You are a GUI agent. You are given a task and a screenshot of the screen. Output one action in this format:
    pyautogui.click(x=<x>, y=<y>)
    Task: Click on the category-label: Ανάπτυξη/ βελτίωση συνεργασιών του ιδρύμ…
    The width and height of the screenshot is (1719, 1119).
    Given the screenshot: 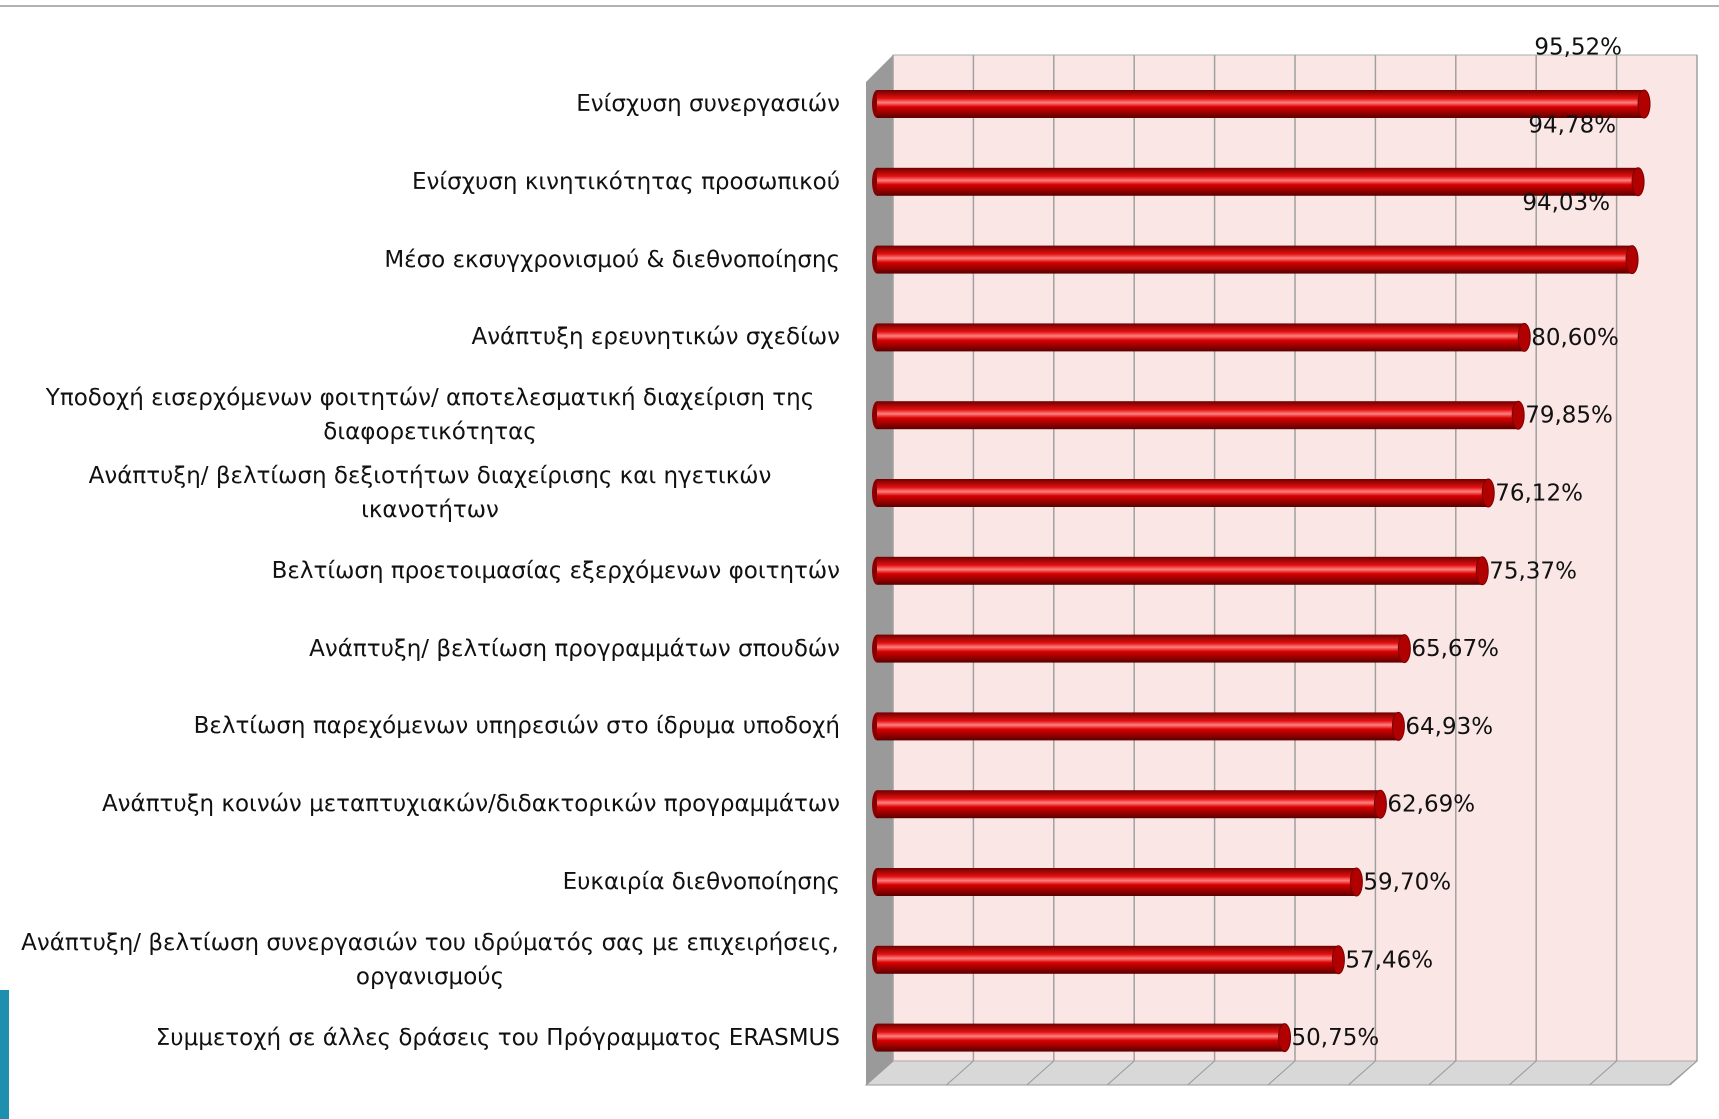 What is the action you would take?
    pyautogui.click(x=430, y=959)
    